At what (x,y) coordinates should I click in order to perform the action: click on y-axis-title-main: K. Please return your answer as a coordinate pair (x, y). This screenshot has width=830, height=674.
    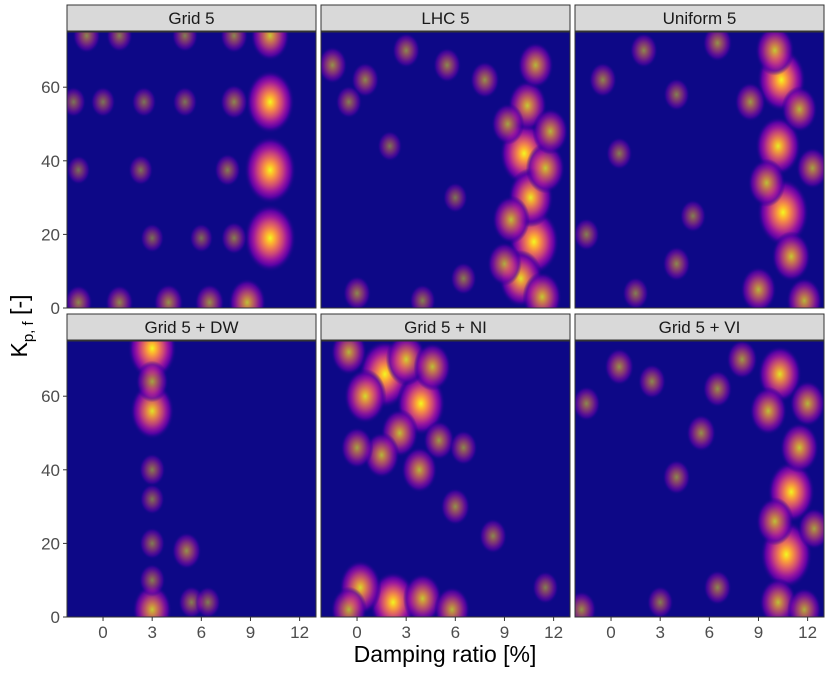
    Looking at the image, I should click on (19, 350).